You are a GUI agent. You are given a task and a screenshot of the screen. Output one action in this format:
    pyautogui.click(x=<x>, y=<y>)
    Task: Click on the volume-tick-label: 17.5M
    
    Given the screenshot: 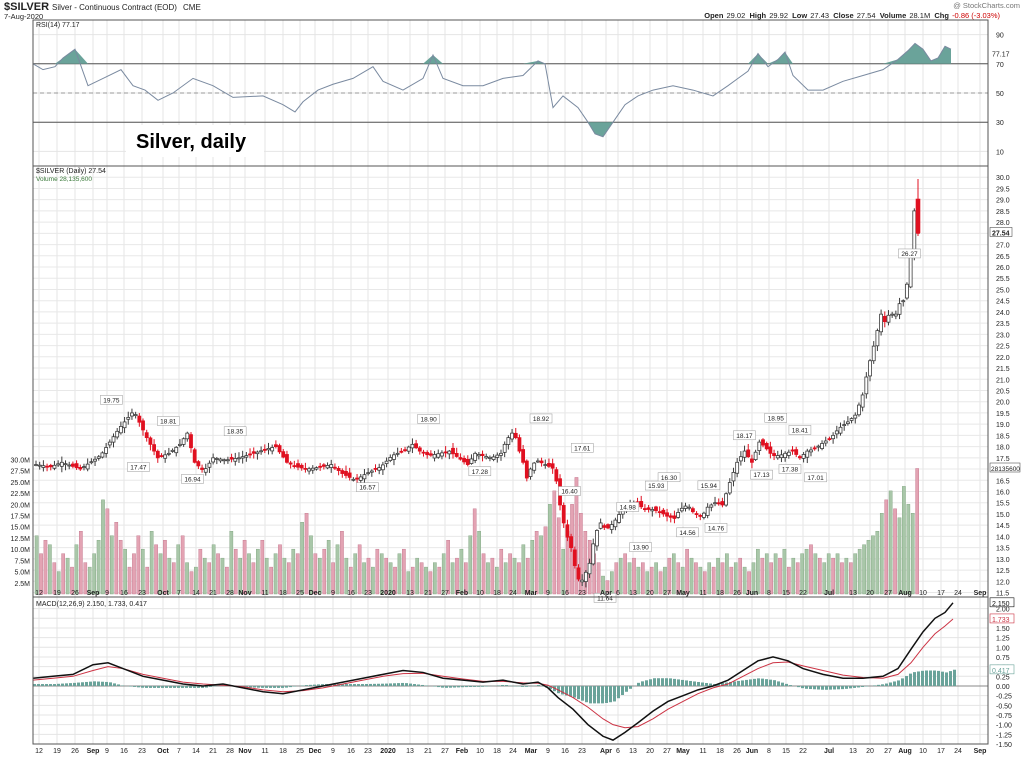 What is the action you would take?
    pyautogui.click(x=21, y=517)
    